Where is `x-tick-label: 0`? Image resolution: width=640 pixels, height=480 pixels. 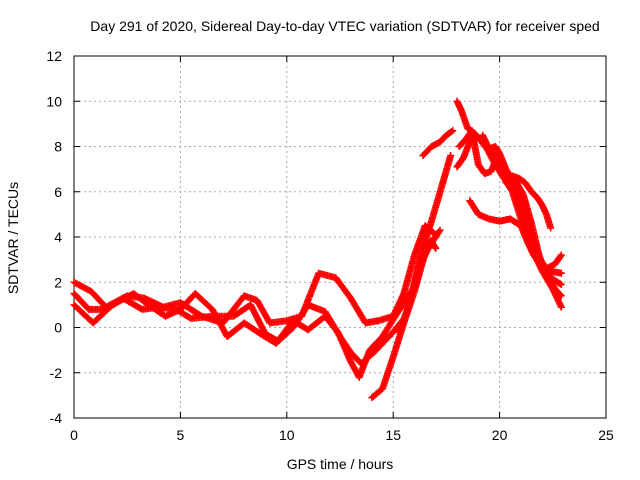 x-tick-label: 0 is located at coordinates (74, 435).